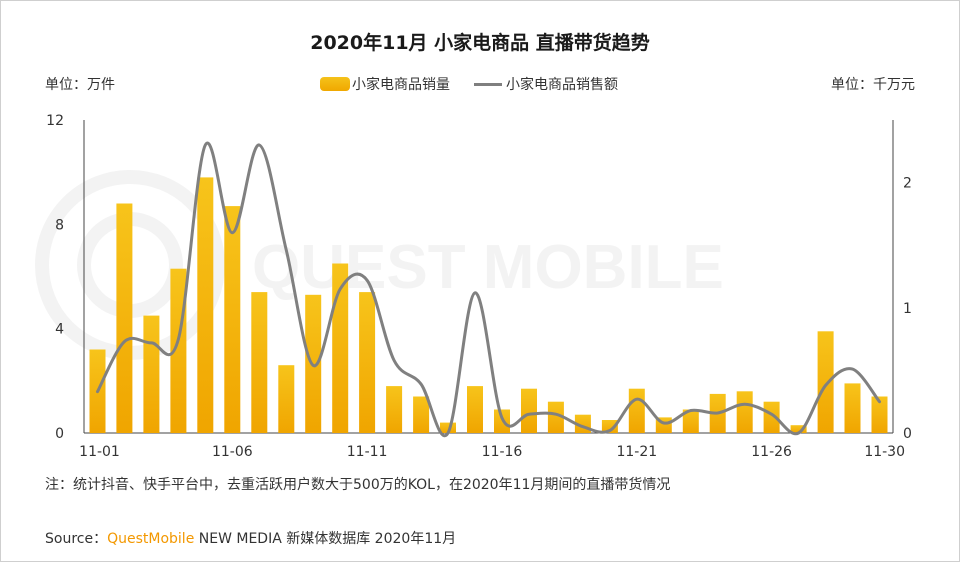  What do you see at coordinates (771, 452) in the screenshot?
I see `x-tick-label: 11-26` at bounding box center [771, 452].